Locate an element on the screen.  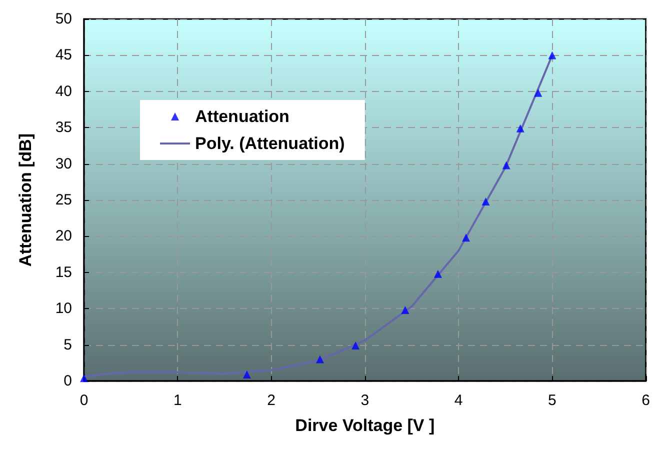
x-tick-label: 2 is located at coordinates (271, 400).